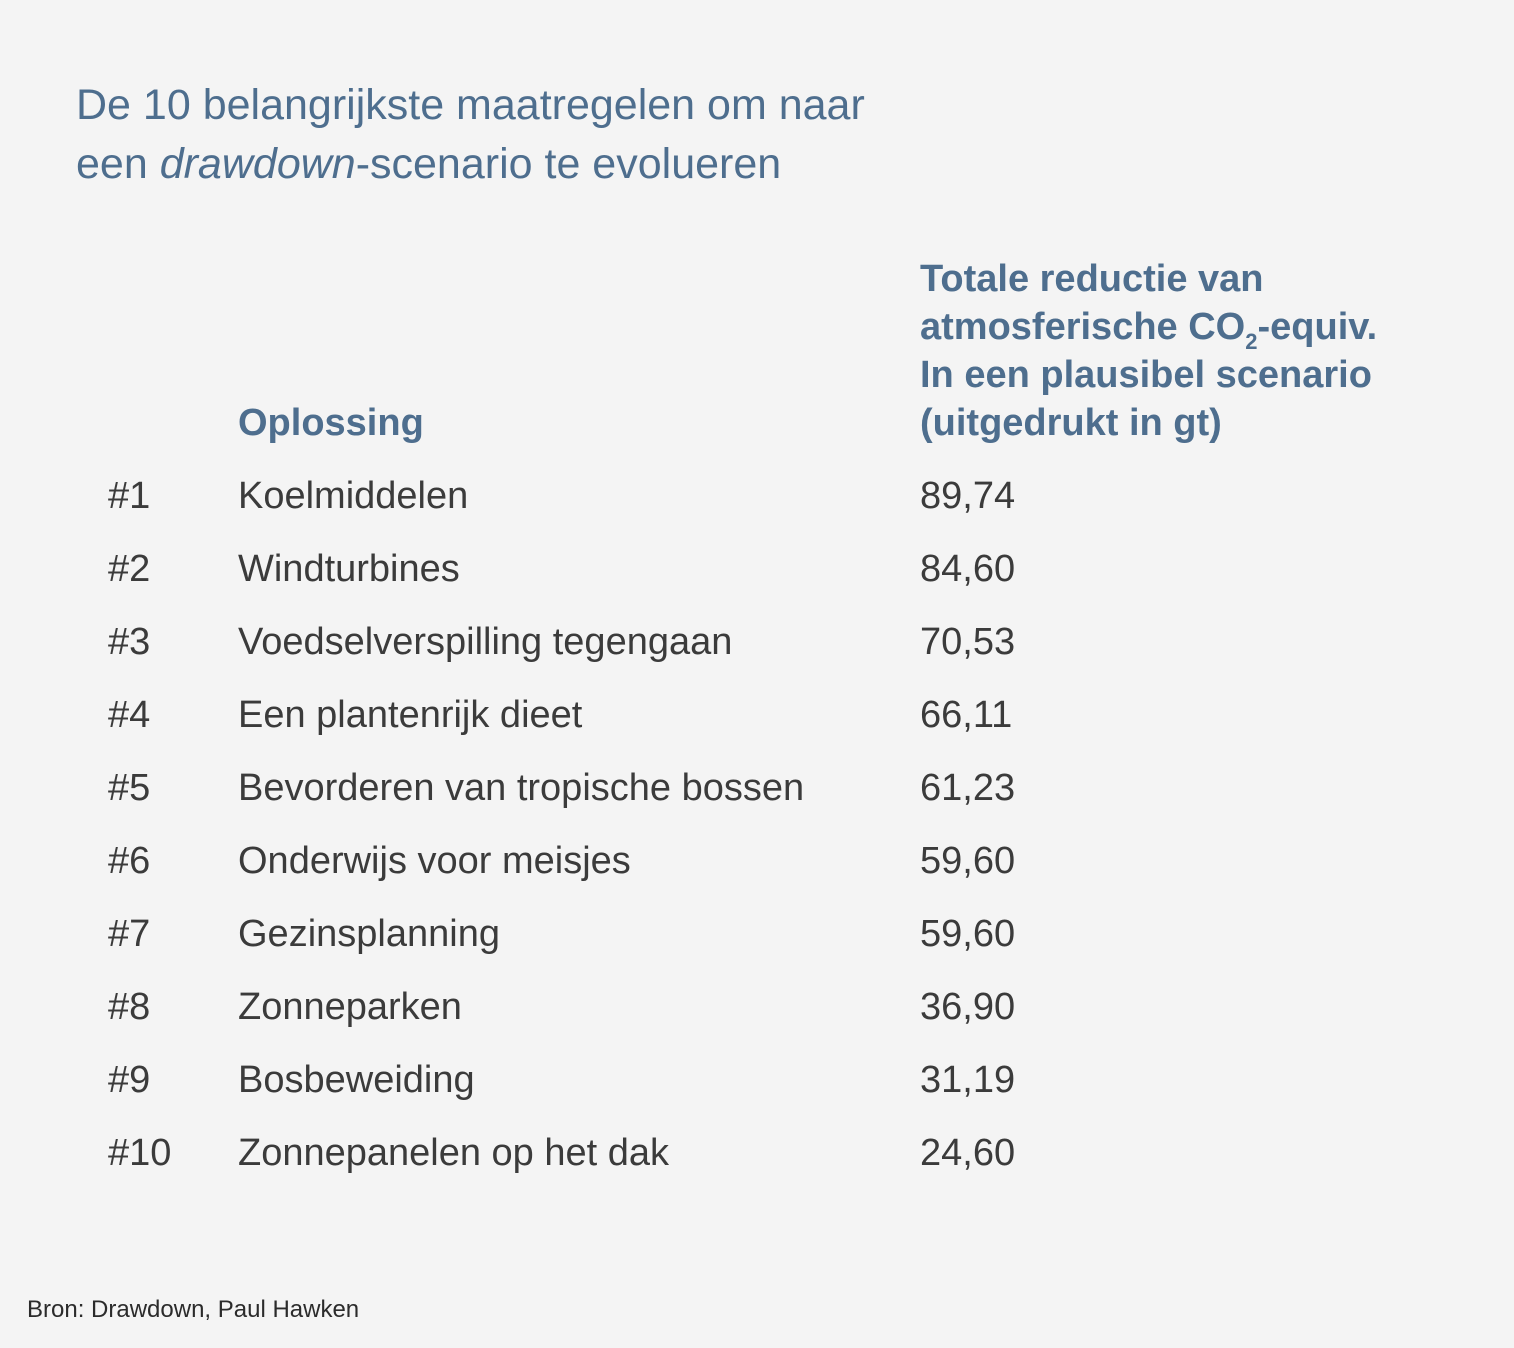  Describe the element at coordinates (757, 1007) in the screenshot. I see `table-row: #8 Zonneparken 36,90` at that location.